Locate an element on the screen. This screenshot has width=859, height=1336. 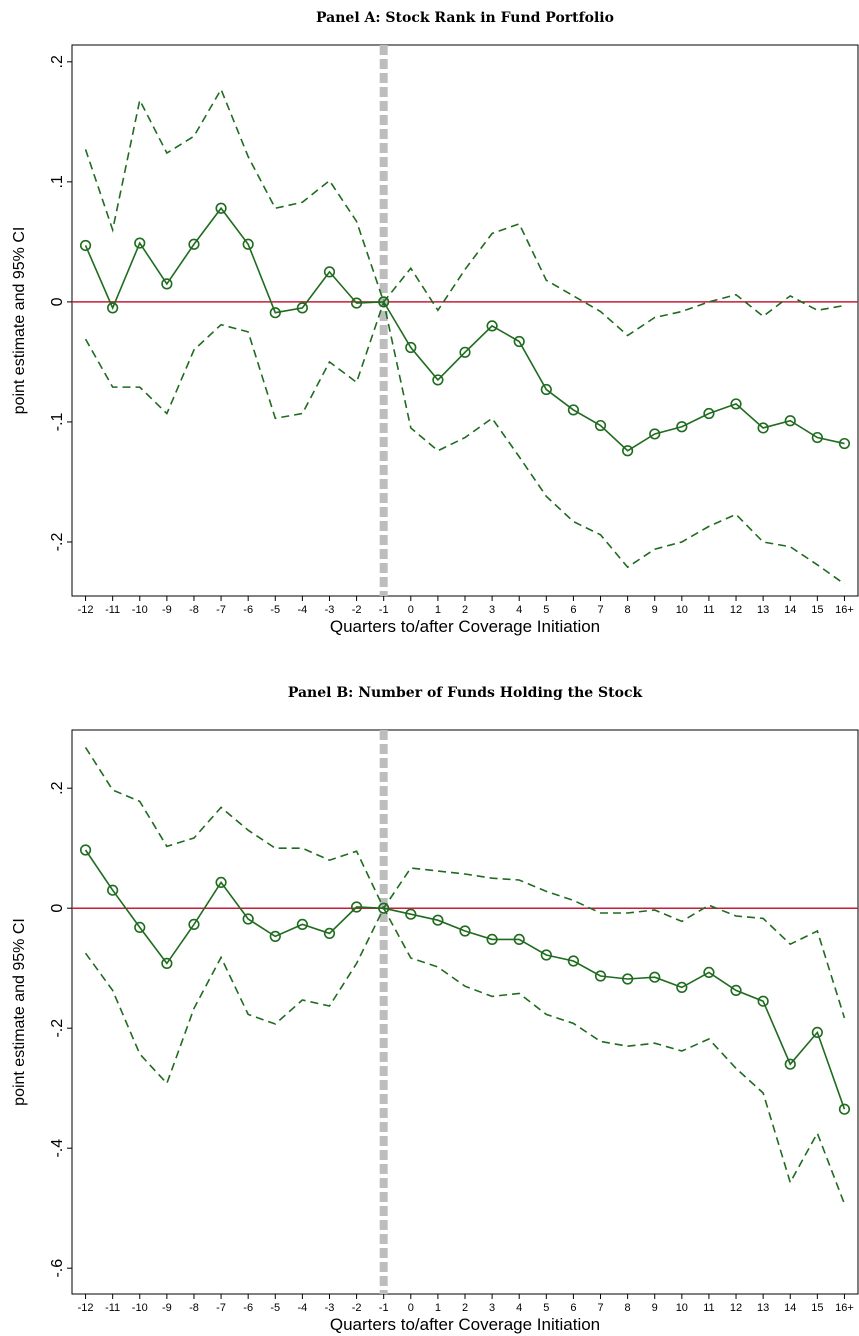
x-axis-label: Quarters to/after Coverage Initiation is located at coordinates (465, 1324).